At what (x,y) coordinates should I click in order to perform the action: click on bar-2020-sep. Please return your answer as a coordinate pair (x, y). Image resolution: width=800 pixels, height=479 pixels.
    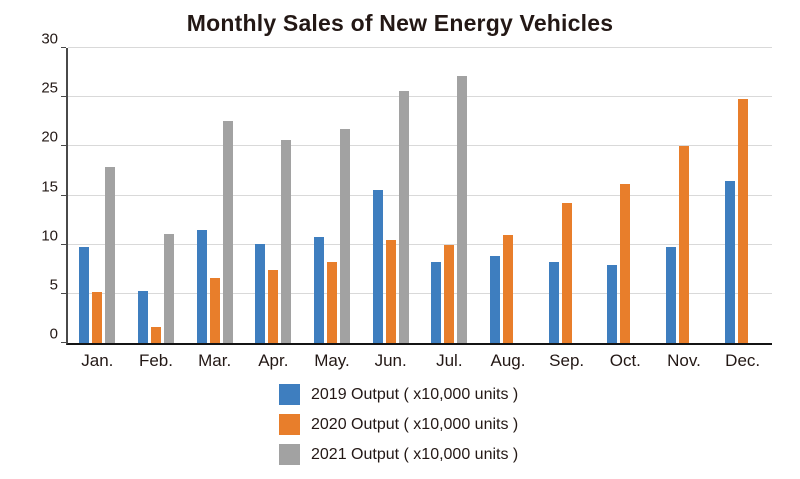
    Looking at the image, I should click on (566, 273).